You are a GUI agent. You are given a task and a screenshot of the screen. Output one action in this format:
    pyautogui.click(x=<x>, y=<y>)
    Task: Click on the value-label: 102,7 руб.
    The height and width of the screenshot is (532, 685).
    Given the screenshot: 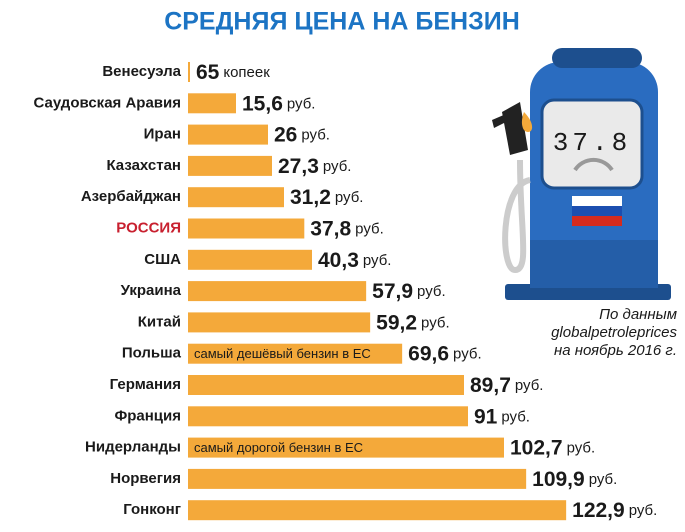 What is the action you would take?
    pyautogui.click(x=552, y=447)
    